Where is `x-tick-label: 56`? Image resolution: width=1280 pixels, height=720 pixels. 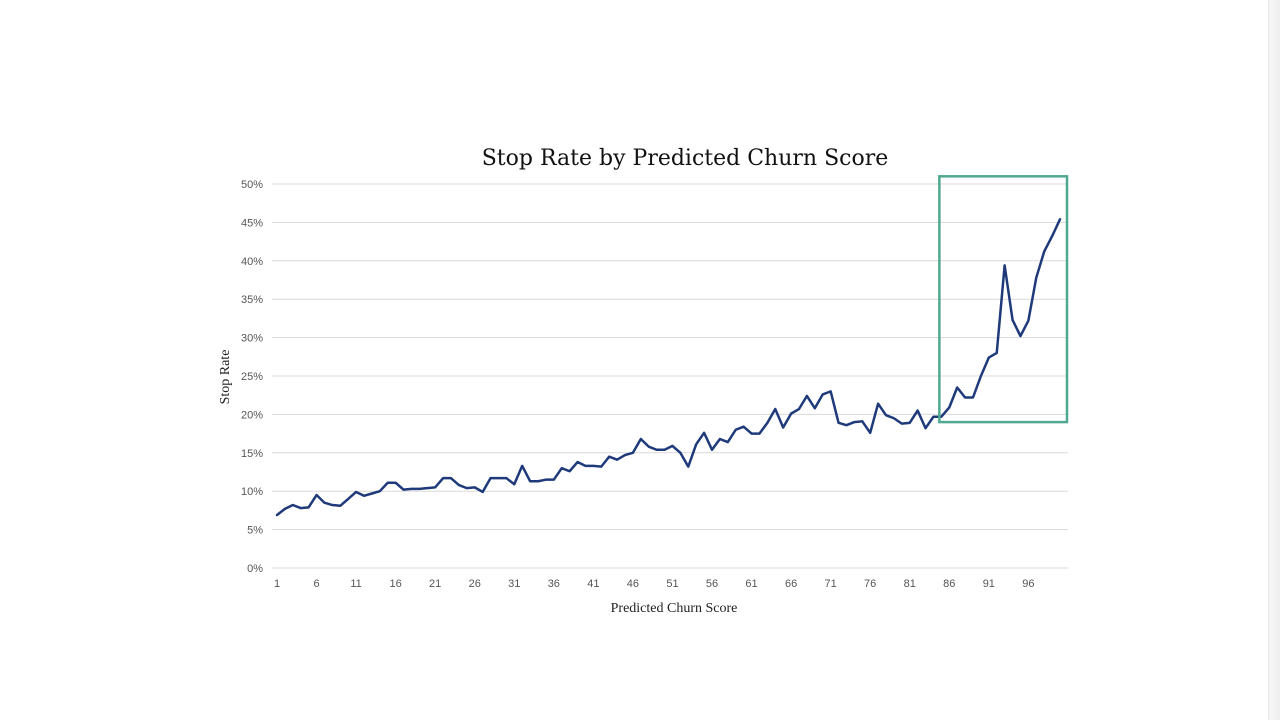 x-tick-label: 56 is located at coordinates (712, 584).